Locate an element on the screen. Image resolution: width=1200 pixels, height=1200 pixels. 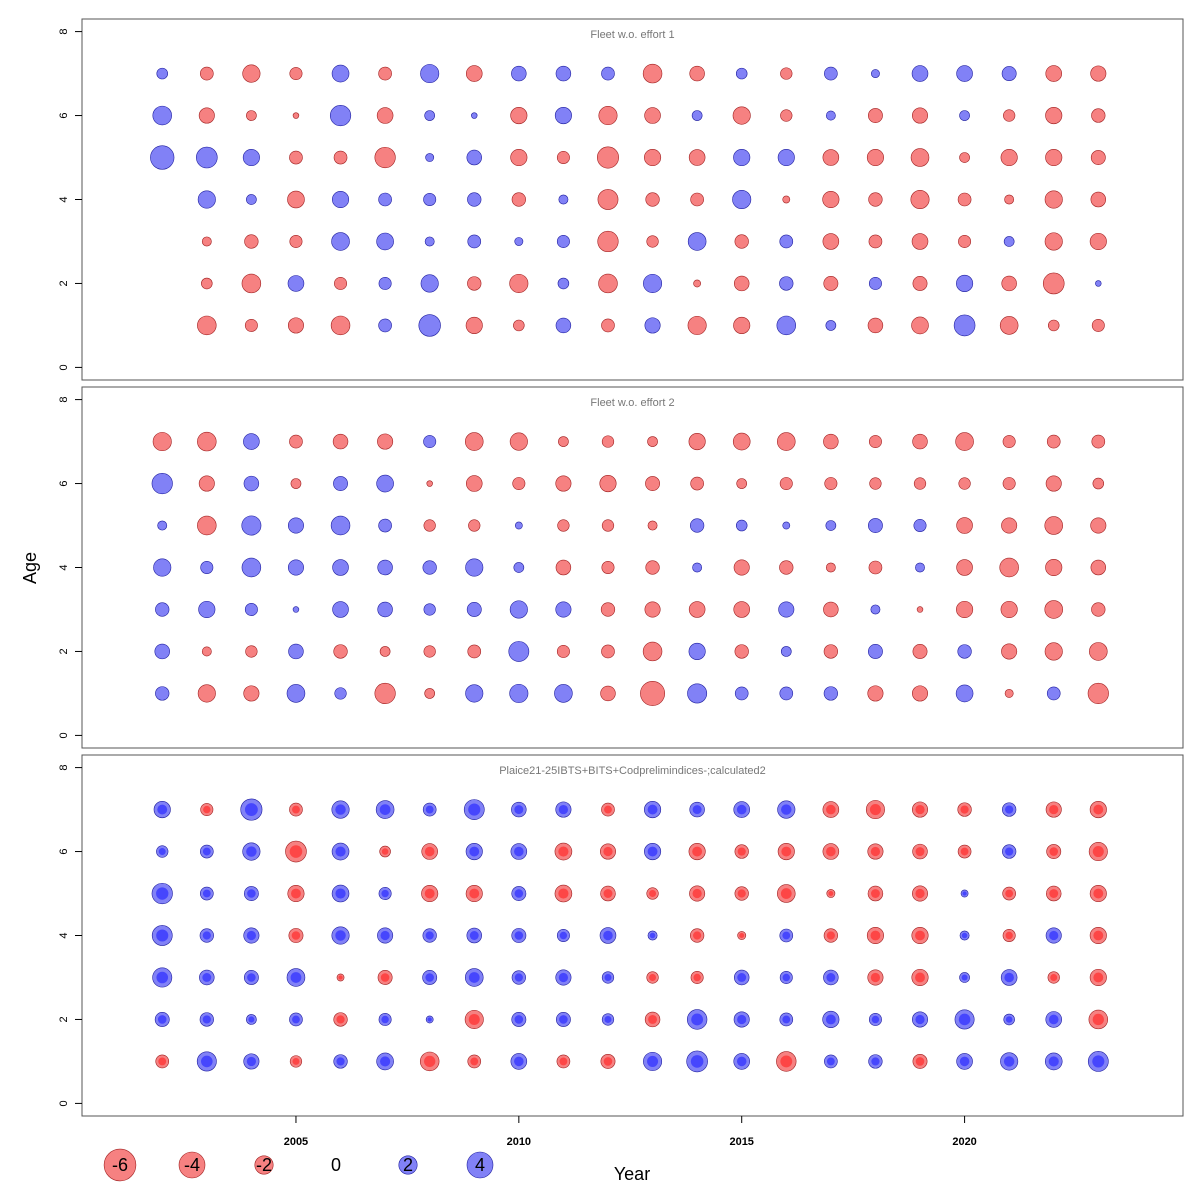
y-tick-label: 6 is located at coordinates (64, 115).